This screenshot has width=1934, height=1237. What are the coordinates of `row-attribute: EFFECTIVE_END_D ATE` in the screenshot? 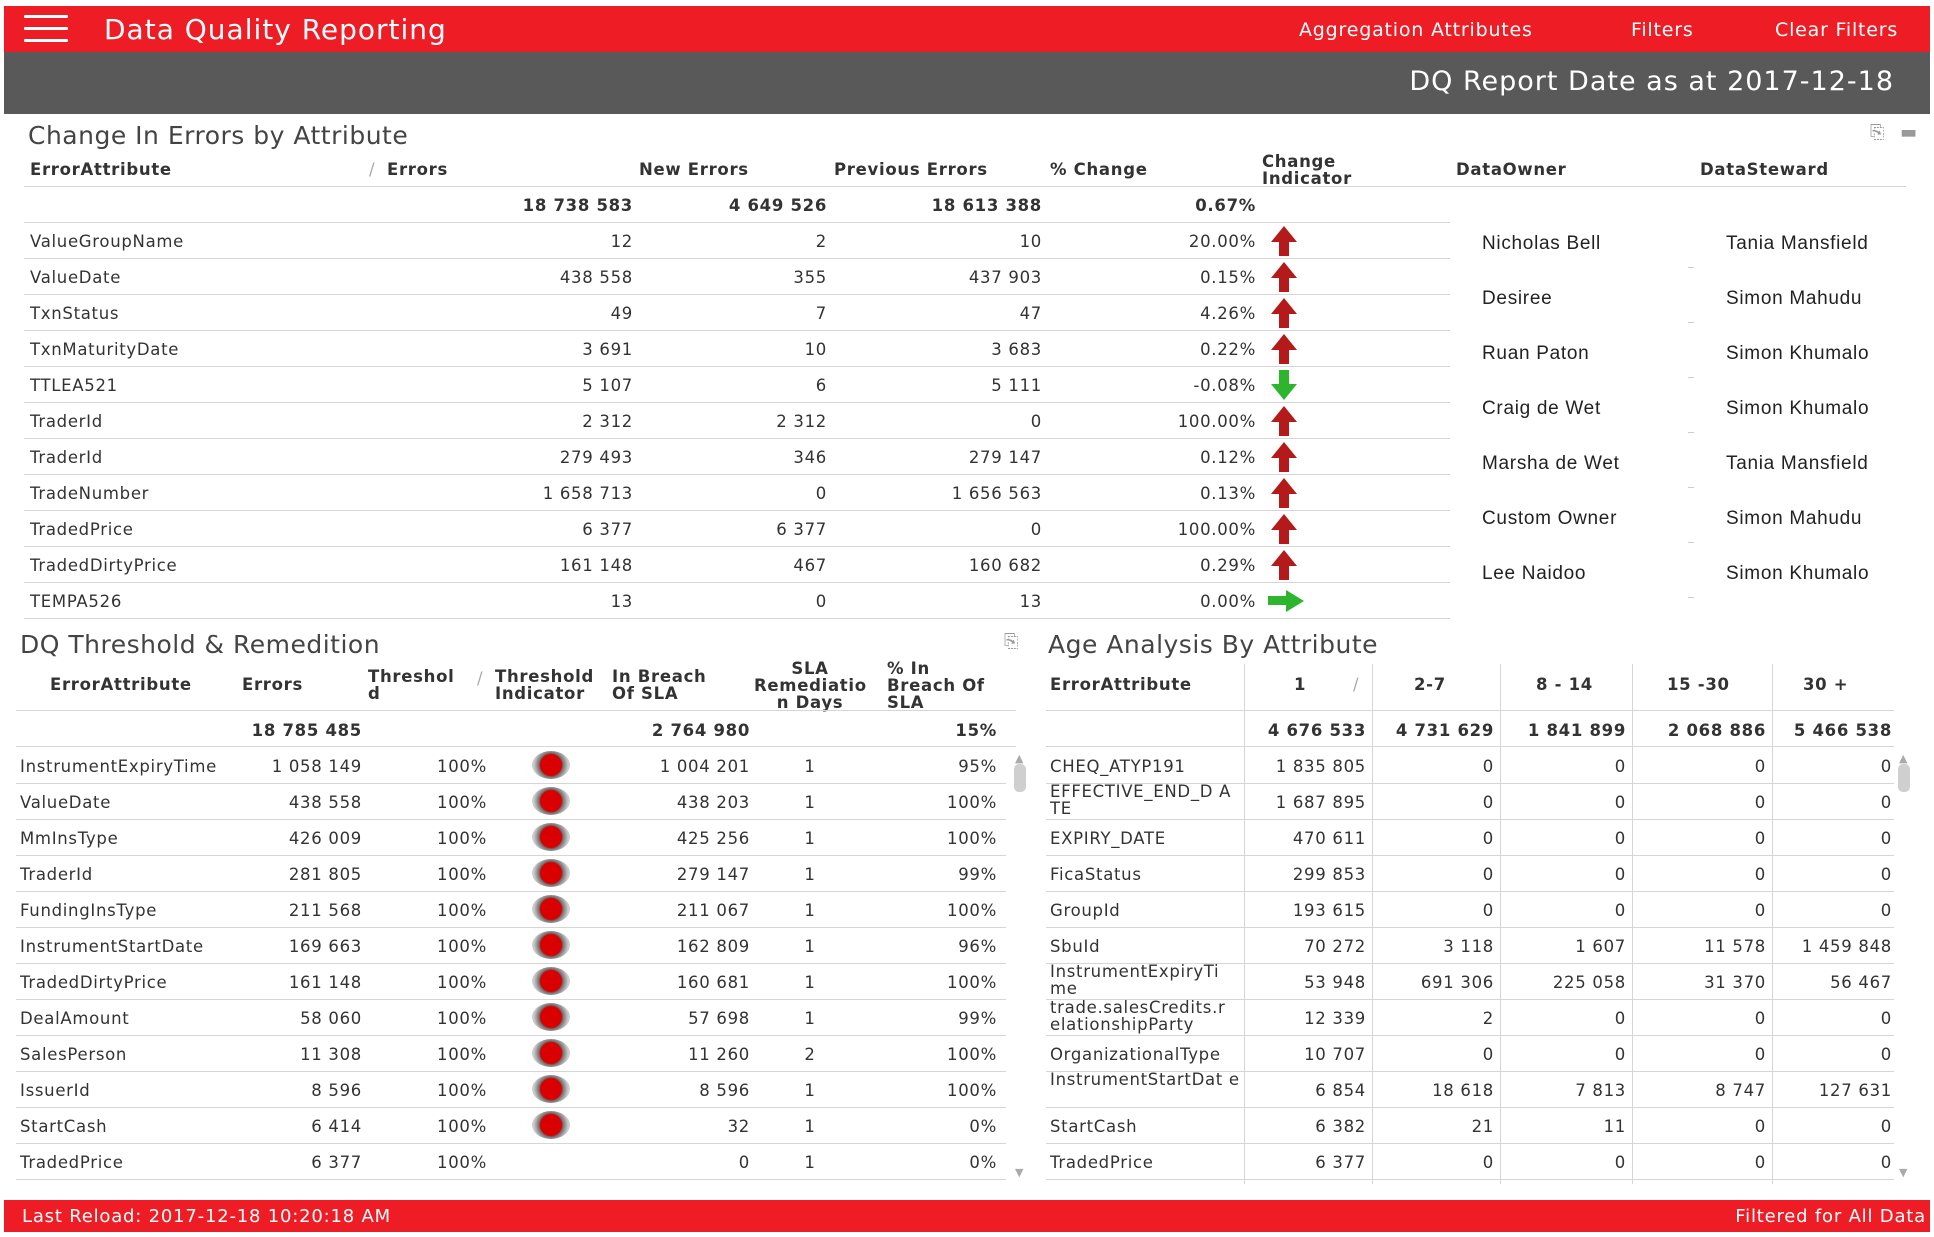 It's located at (1141, 800).